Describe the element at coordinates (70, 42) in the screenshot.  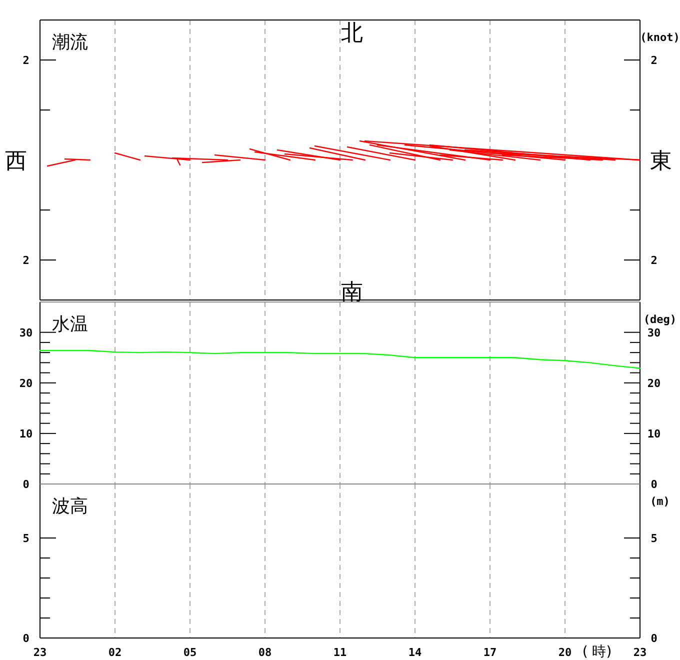
I see `text: 潮流` at that location.